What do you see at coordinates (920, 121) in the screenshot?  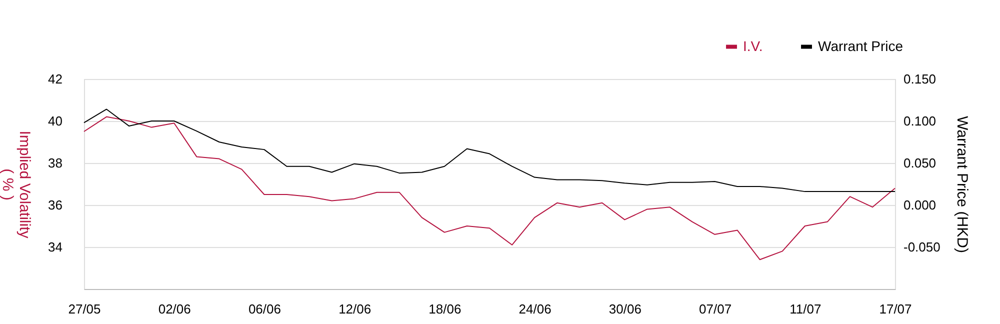 I see `y2-tick-label: 0.100` at bounding box center [920, 121].